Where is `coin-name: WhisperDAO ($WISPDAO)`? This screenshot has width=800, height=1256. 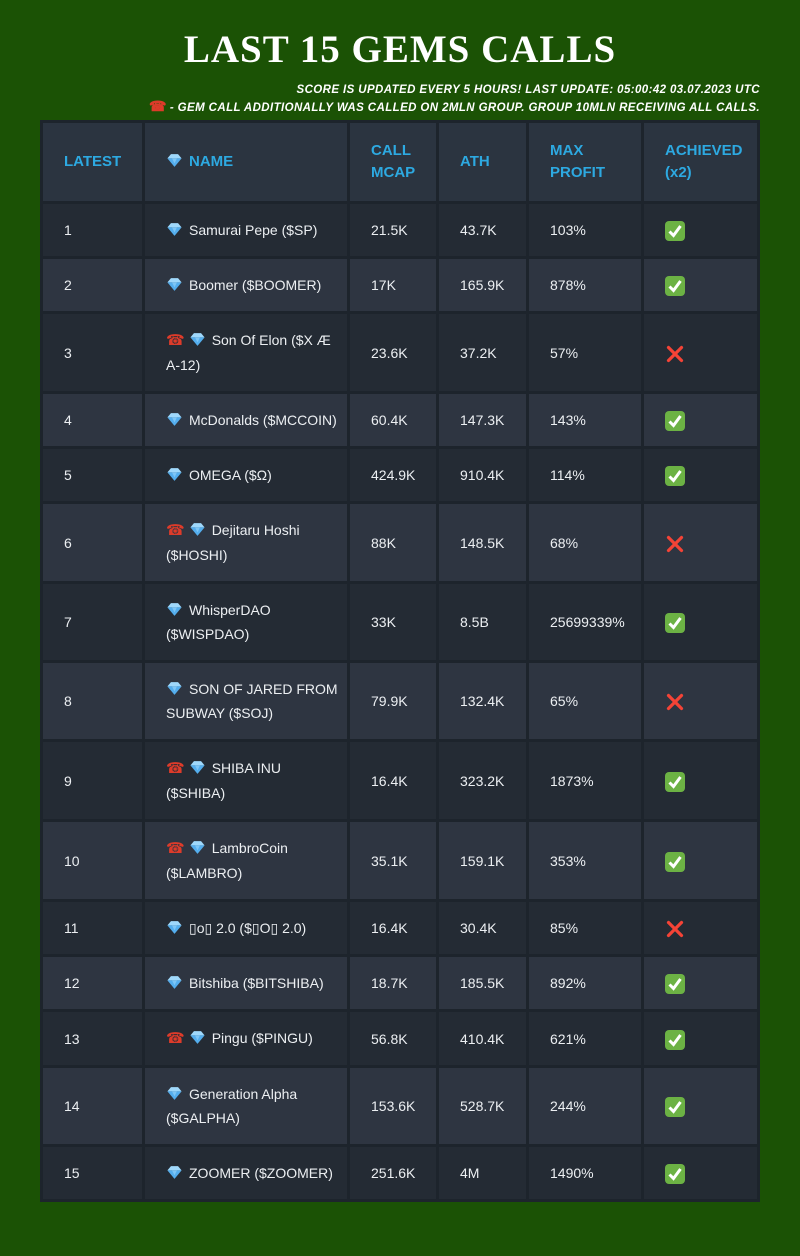 coin-name: WhisperDAO ($WISPDAO) is located at coordinates (218, 622).